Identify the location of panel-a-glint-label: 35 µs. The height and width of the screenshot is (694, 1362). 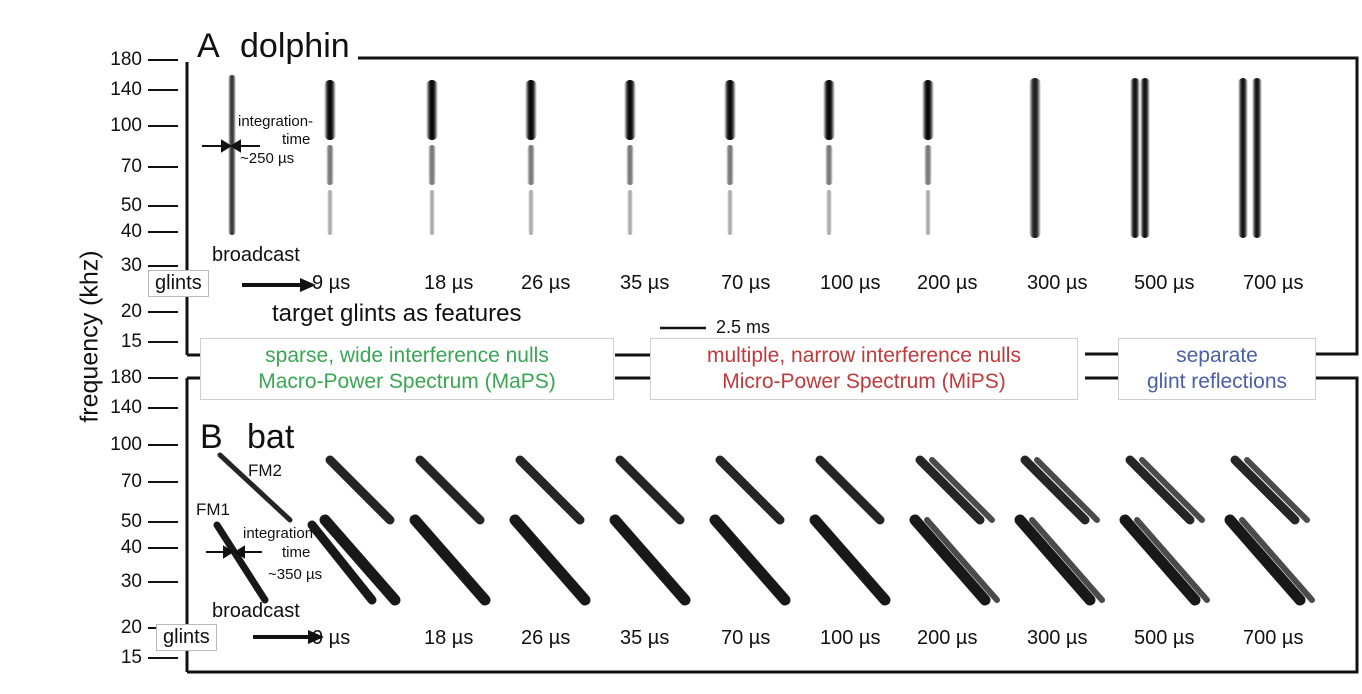
(645, 283).